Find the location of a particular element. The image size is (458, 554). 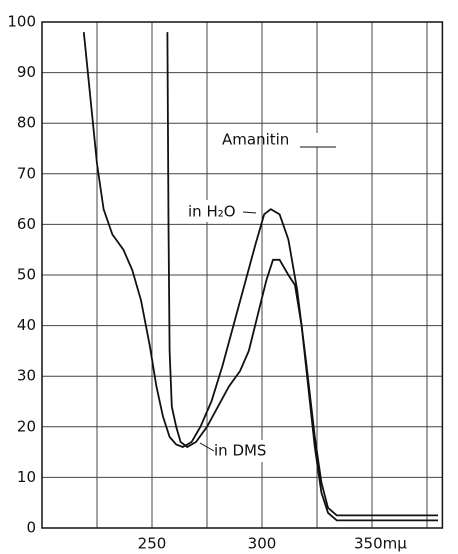

y-tick-label: 30 is located at coordinates (26, 376).